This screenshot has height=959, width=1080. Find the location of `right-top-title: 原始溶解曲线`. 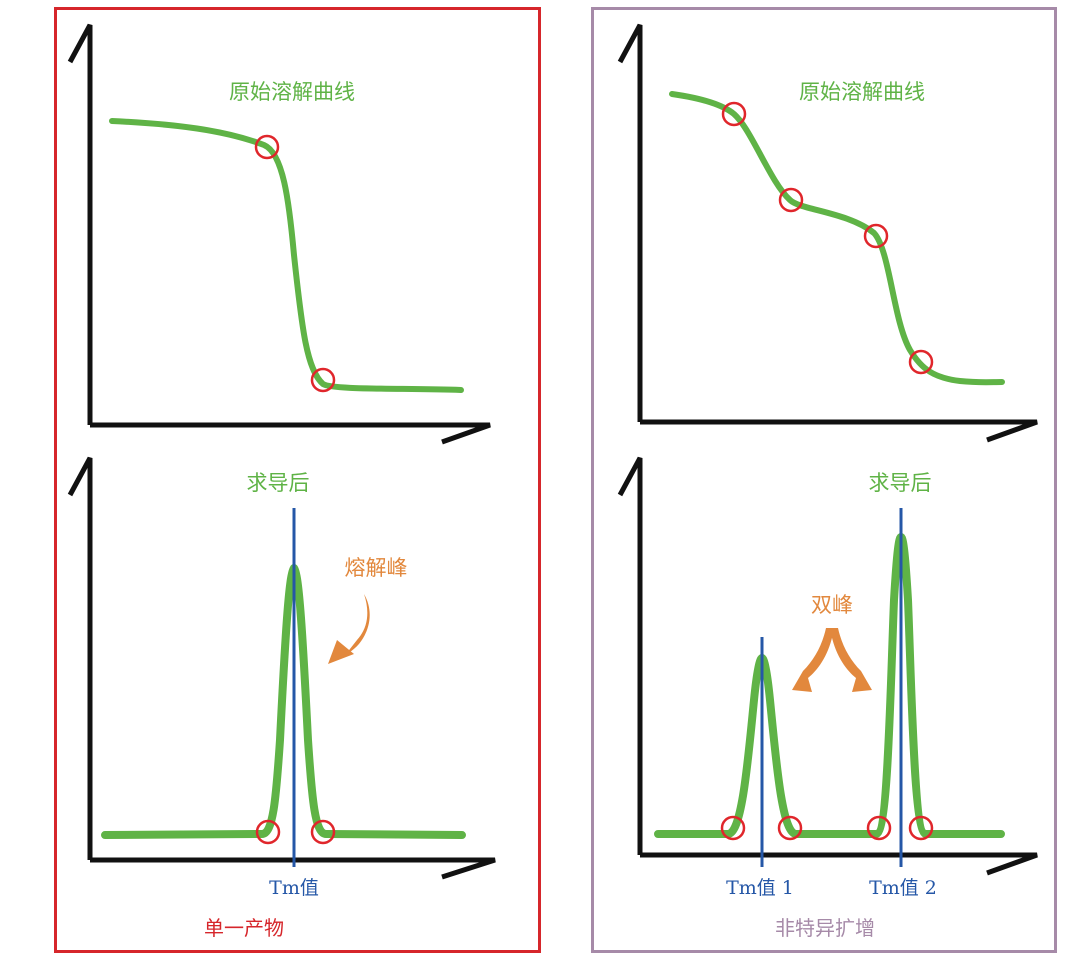

right-top-title: 原始溶解曲线 is located at coordinates (862, 92).